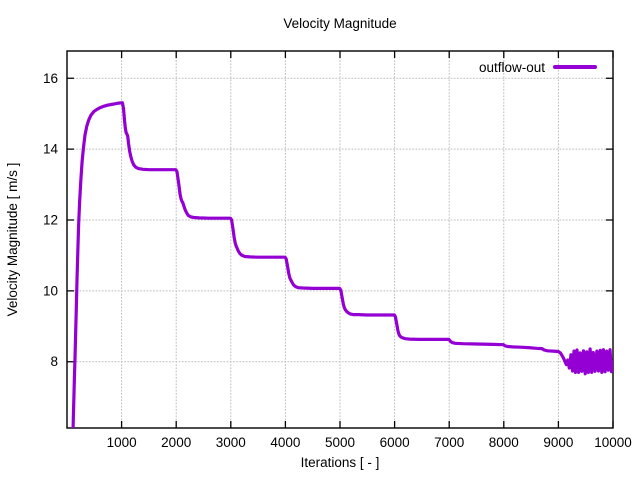  I want to click on y-tick-label: 12, so click(50, 220).